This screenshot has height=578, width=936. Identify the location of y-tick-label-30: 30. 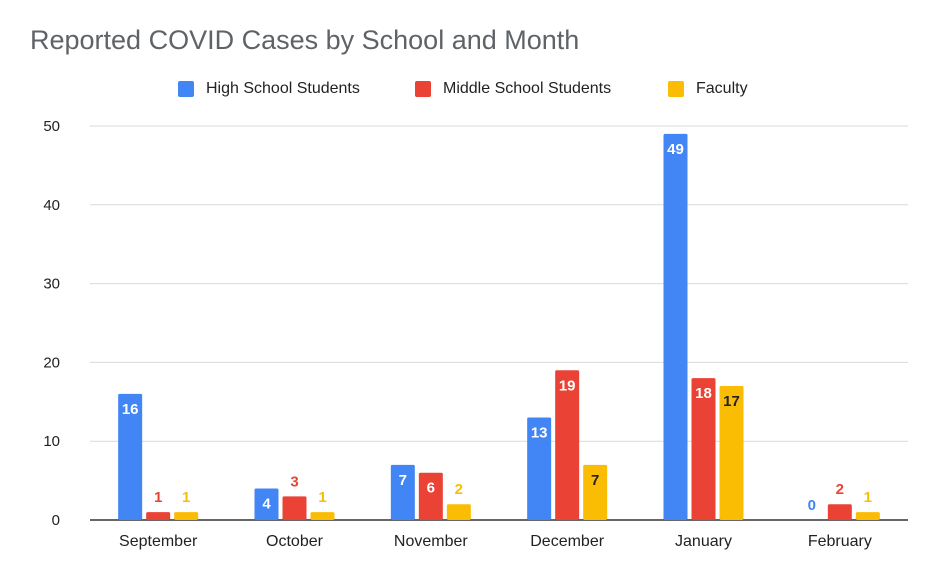
(51, 284).